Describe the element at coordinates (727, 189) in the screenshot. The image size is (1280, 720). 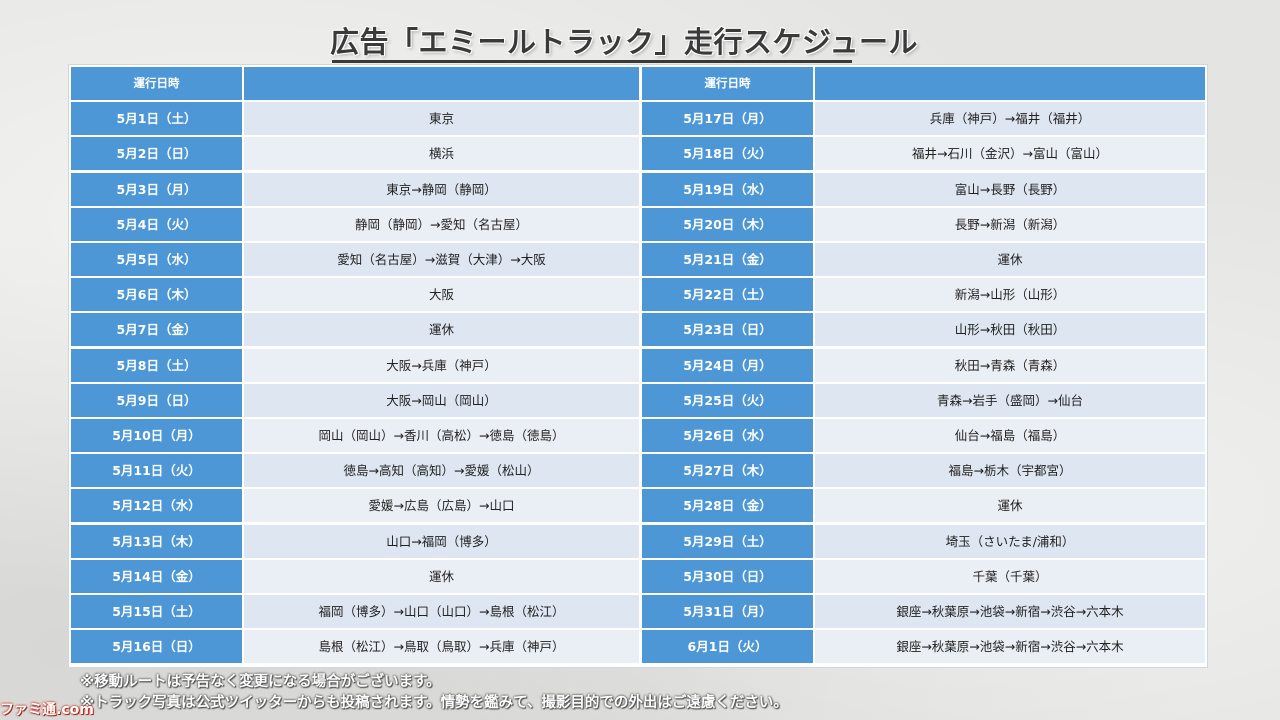
I see `right-date-cell: 5月19日（水）` at that location.